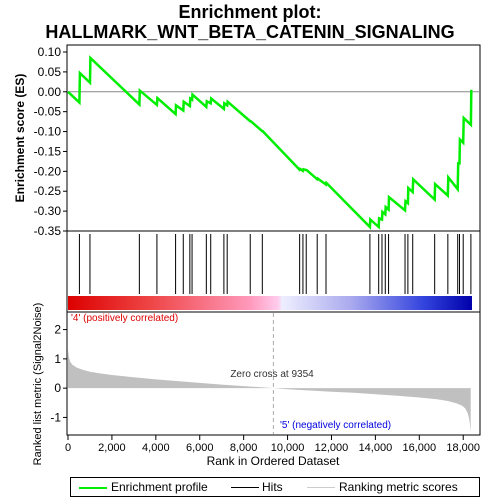 This screenshot has height=500, width=500. Describe the element at coordinates (93, 488) in the screenshot. I see `legend-swatch-enrichment-profile` at that location.